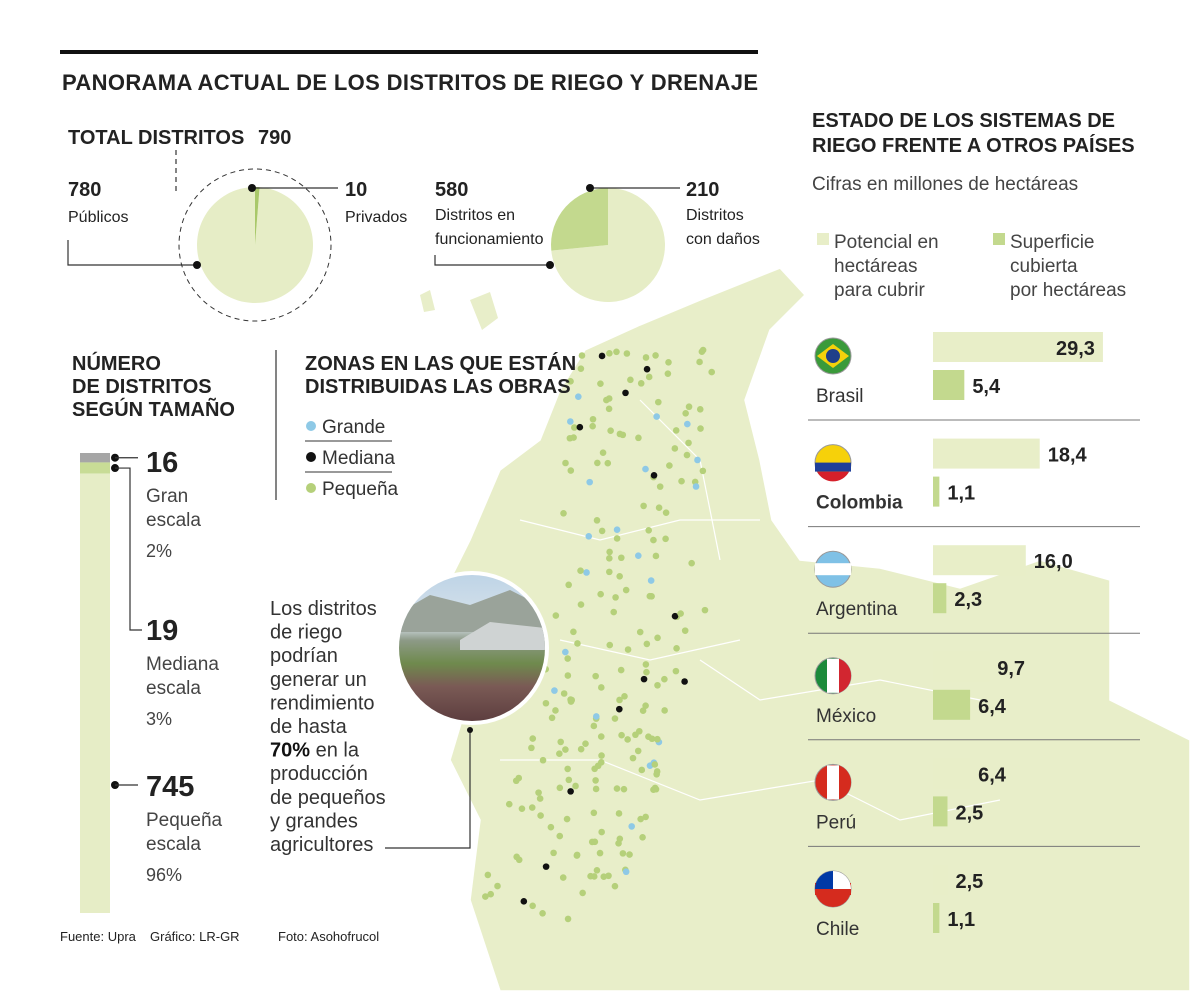 Image resolution: width=1200 pixels, height=991 pixels. What do you see at coordinates (859, 503) in the screenshot?
I see `label: Colombia` at bounding box center [859, 503].